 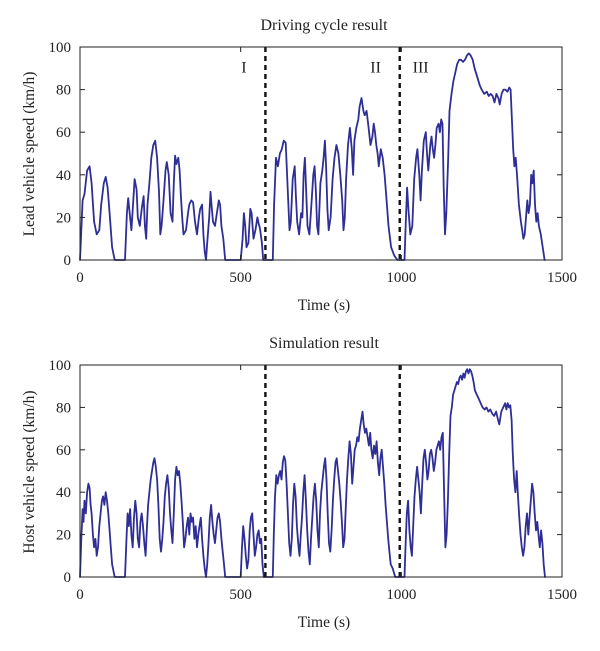 What do you see at coordinates (324, 25) in the screenshot?
I see `chart-title: Driving cycle result` at bounding box center [324, 25].